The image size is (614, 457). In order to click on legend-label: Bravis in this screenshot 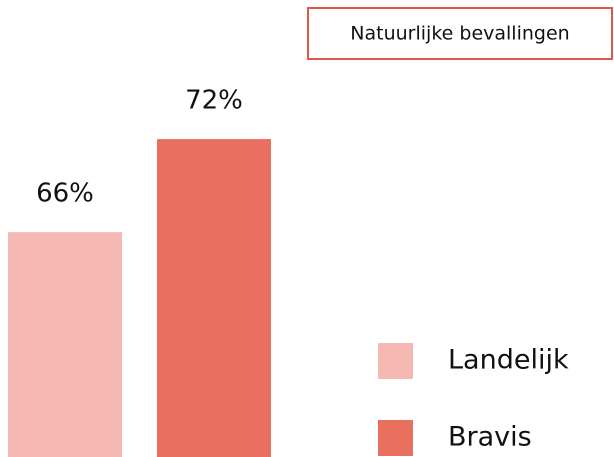, I will do `click(490, 437)`.